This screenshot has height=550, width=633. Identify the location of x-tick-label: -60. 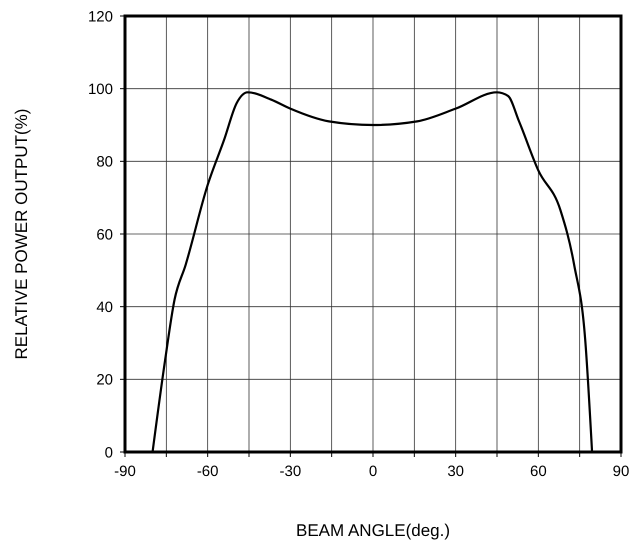
(207, 471).